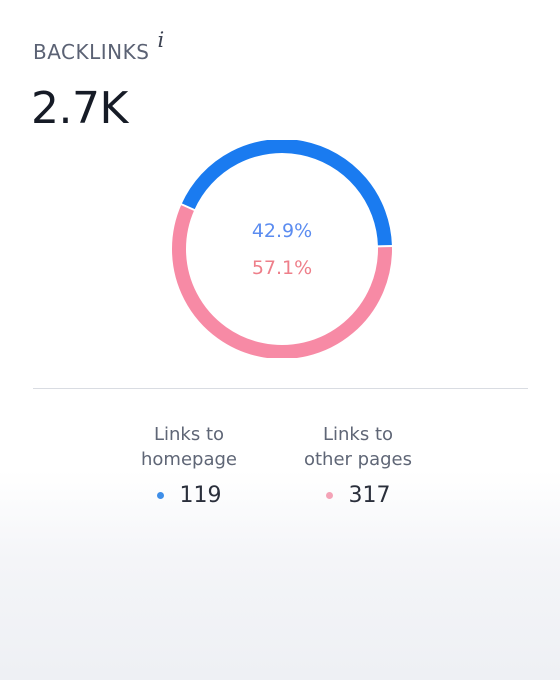  I want to click on legend-homepage-value-row: 119, so click(189, 495).